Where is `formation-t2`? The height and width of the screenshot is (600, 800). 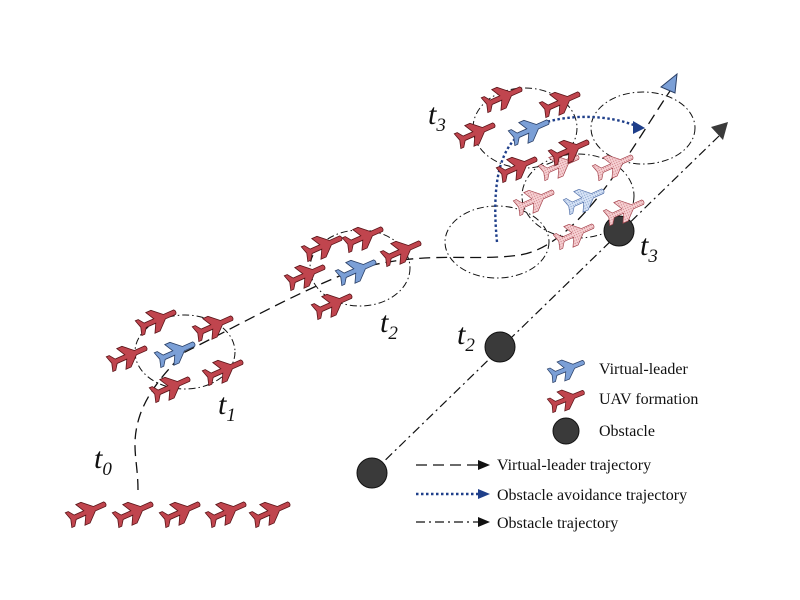 formation-t2 is located at coordinates (354, 270).